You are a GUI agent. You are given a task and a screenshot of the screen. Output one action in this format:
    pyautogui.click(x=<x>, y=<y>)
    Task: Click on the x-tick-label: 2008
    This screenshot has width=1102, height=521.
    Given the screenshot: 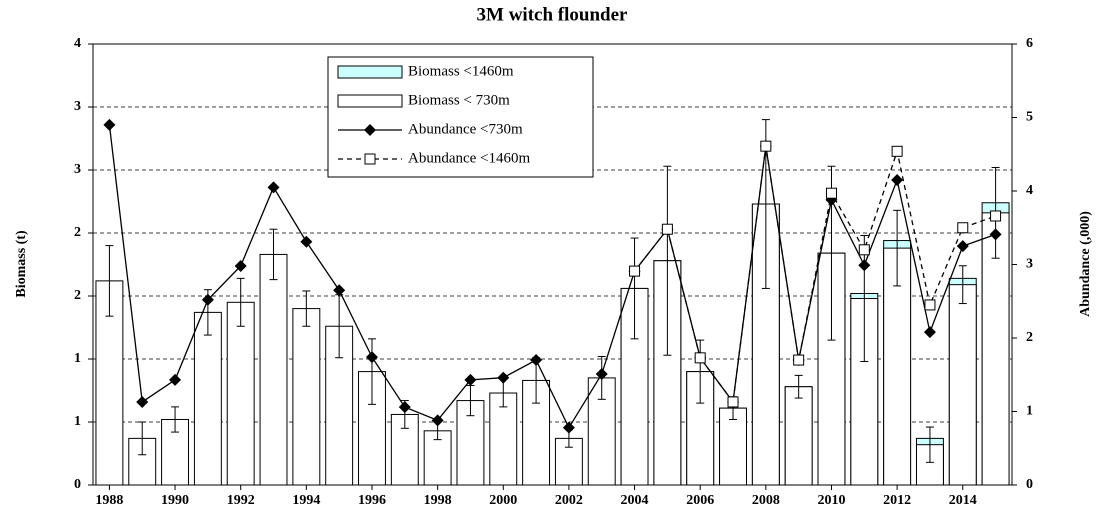 What is the action you would take?
    pyautogui.click(x=766, y=500)
    